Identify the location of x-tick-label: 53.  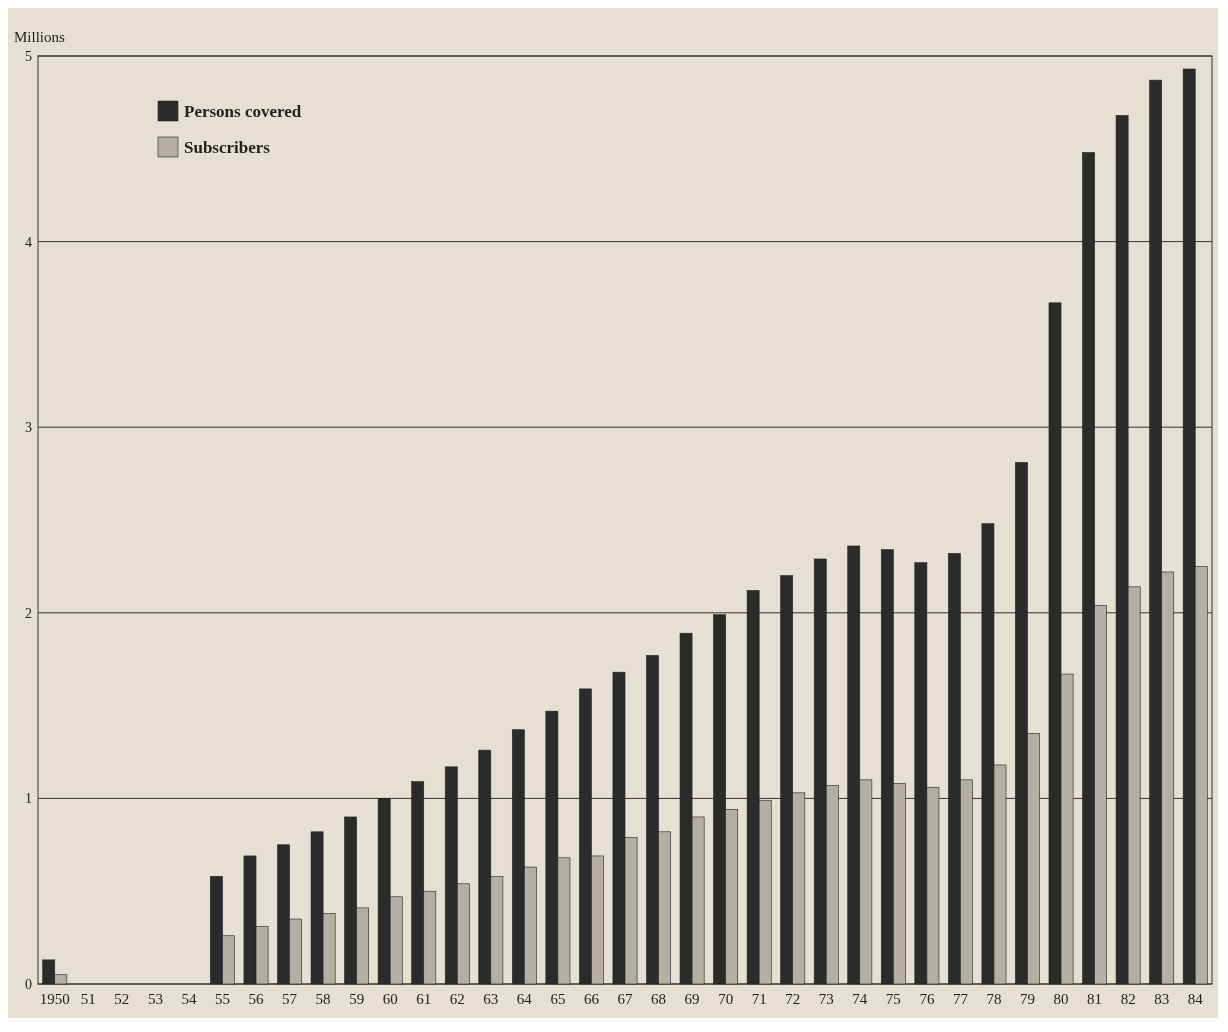
(155, 999).